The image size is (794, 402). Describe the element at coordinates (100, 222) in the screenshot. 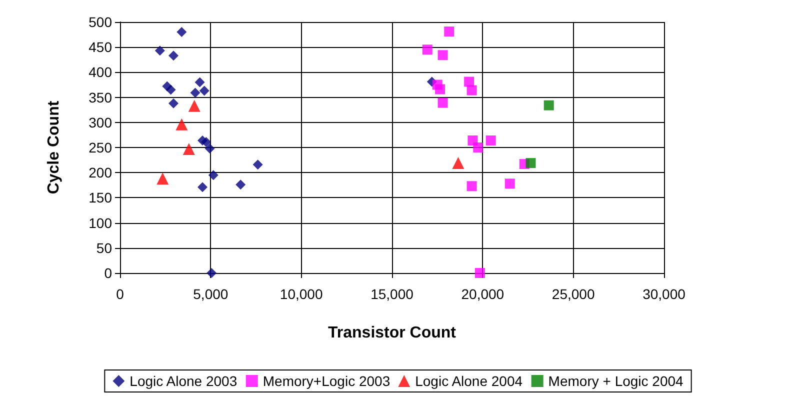

I see `y-tick-label: 100` at that location.